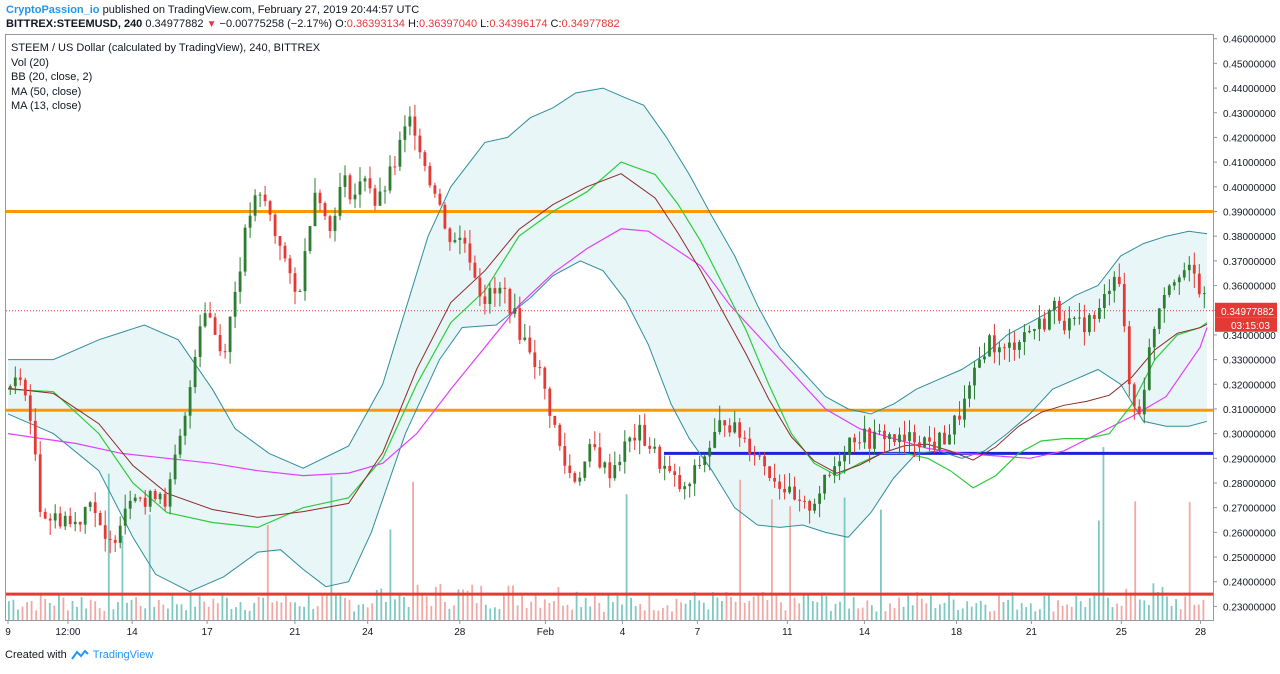 The width and height of the screenshot is (1280, 674). I want to click on indicator-bb: BB (20, close, 2), so click(52, 77).